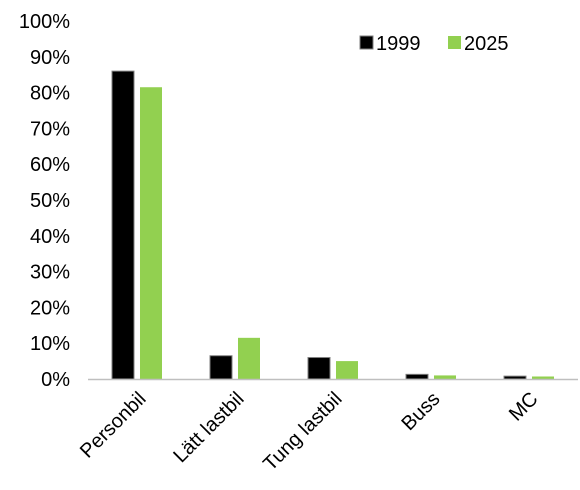 The image size is (580, 490). Describe the element at coordinates (50, 58) in the screenshot. I see `y-tick-label: 90%` at that location.